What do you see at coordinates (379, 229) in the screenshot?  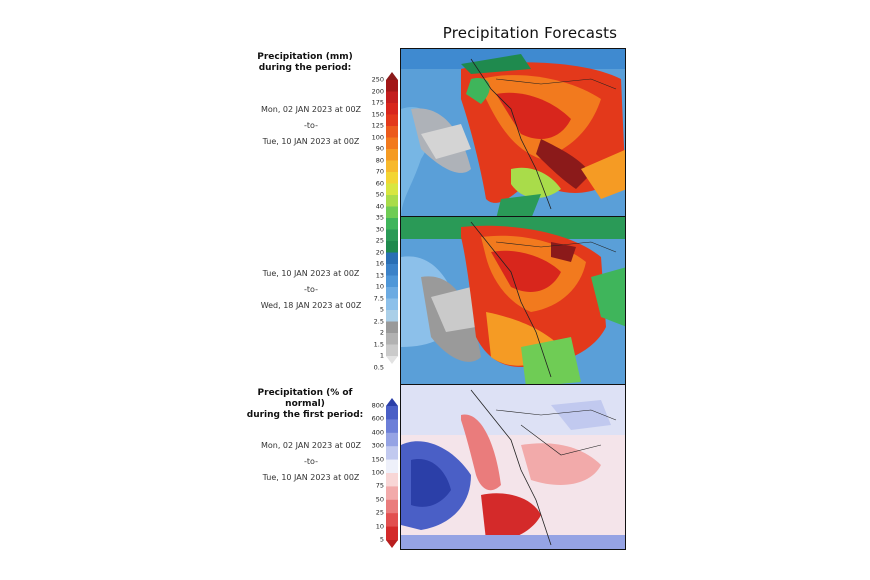 I see `colorbar-tick-label: 30` at bounding box center [379, 229].